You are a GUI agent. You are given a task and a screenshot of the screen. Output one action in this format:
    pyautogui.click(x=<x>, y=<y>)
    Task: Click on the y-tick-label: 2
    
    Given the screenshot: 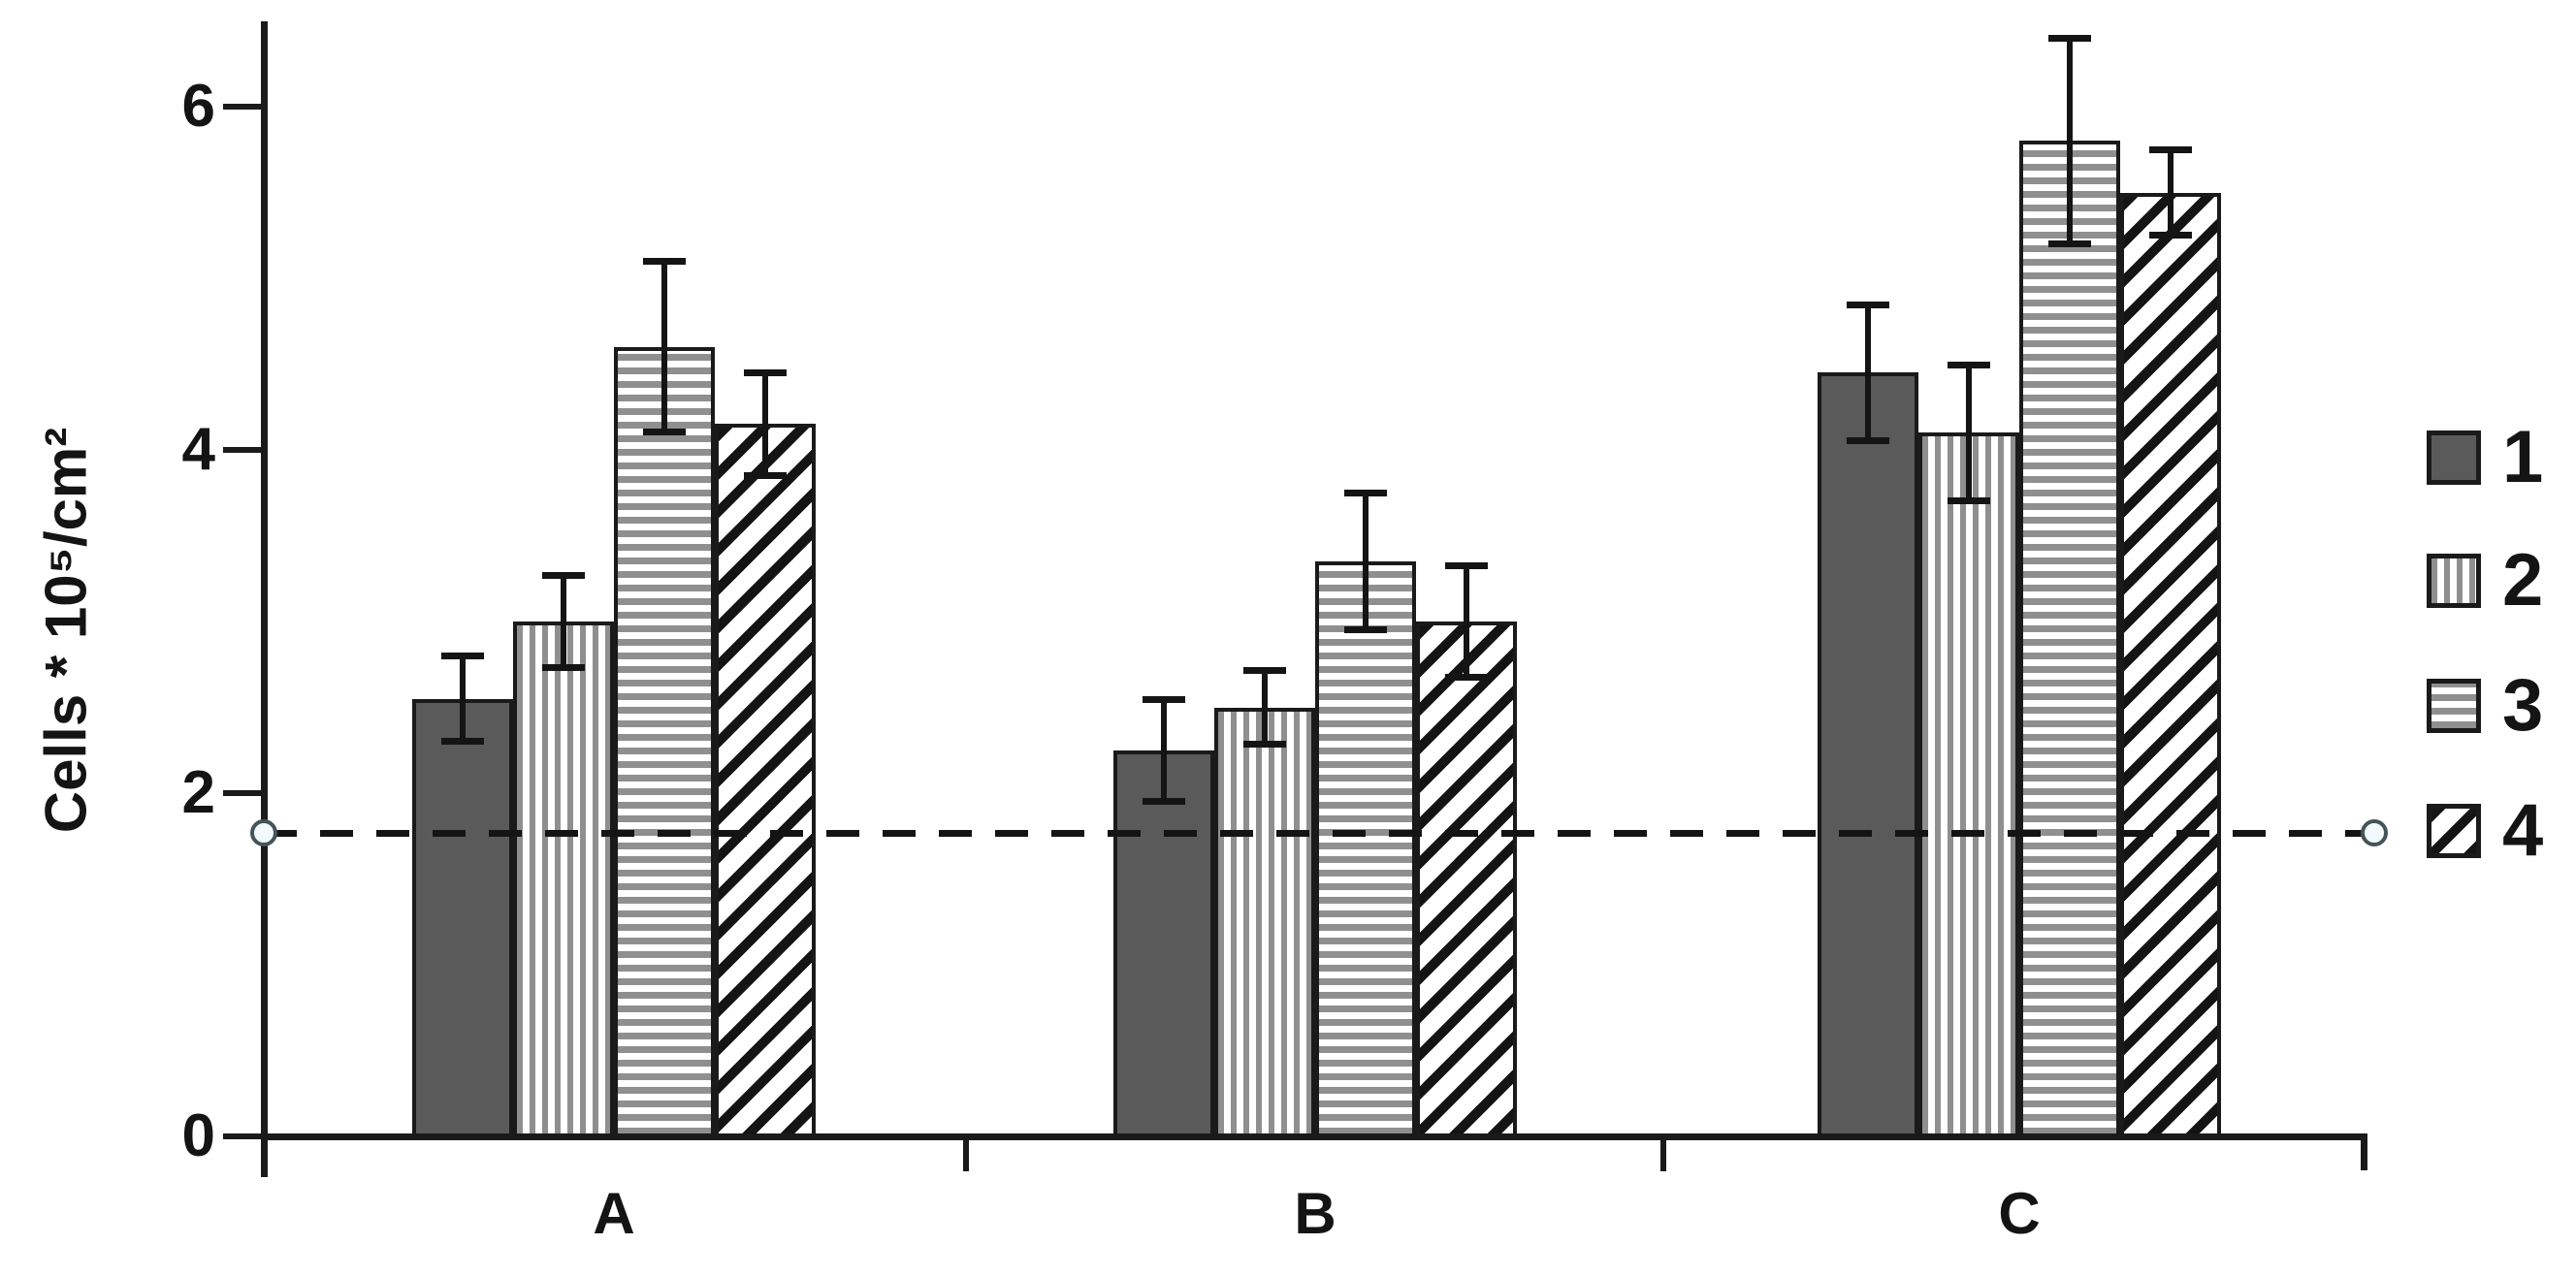 What is the action you would take?
    pyautogui.click(x=198, y=792)
    